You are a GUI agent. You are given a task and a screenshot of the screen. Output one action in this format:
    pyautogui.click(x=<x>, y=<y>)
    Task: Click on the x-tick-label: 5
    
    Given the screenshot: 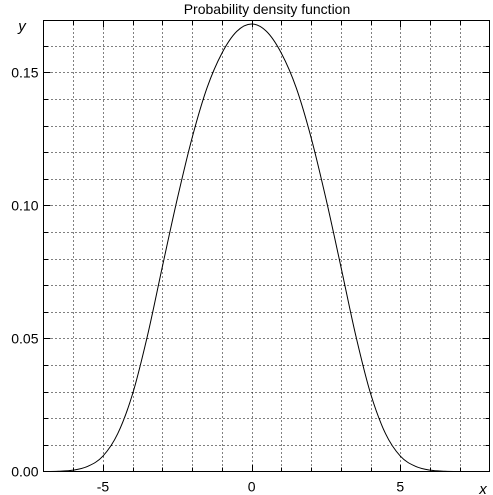 What is the action you would take?
    pyautogui.click(x=400, y=487)
    